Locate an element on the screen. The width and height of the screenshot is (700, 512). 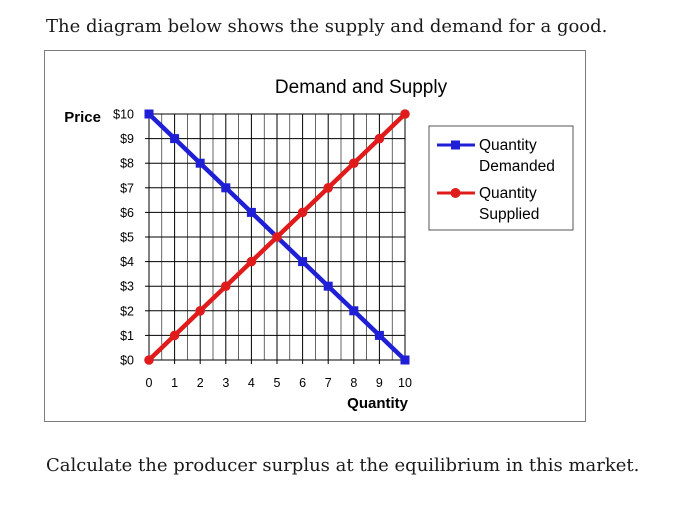
x-tick-label: 1 is located at coordinates (174, 383).